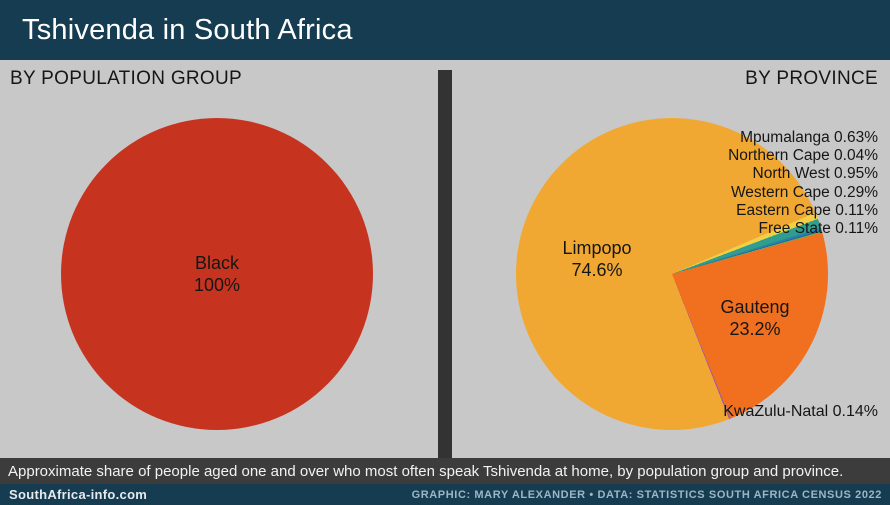 This screenshot has height=505, width=890. I want to click on black-slice-pct: 100%, so click(217, 285).